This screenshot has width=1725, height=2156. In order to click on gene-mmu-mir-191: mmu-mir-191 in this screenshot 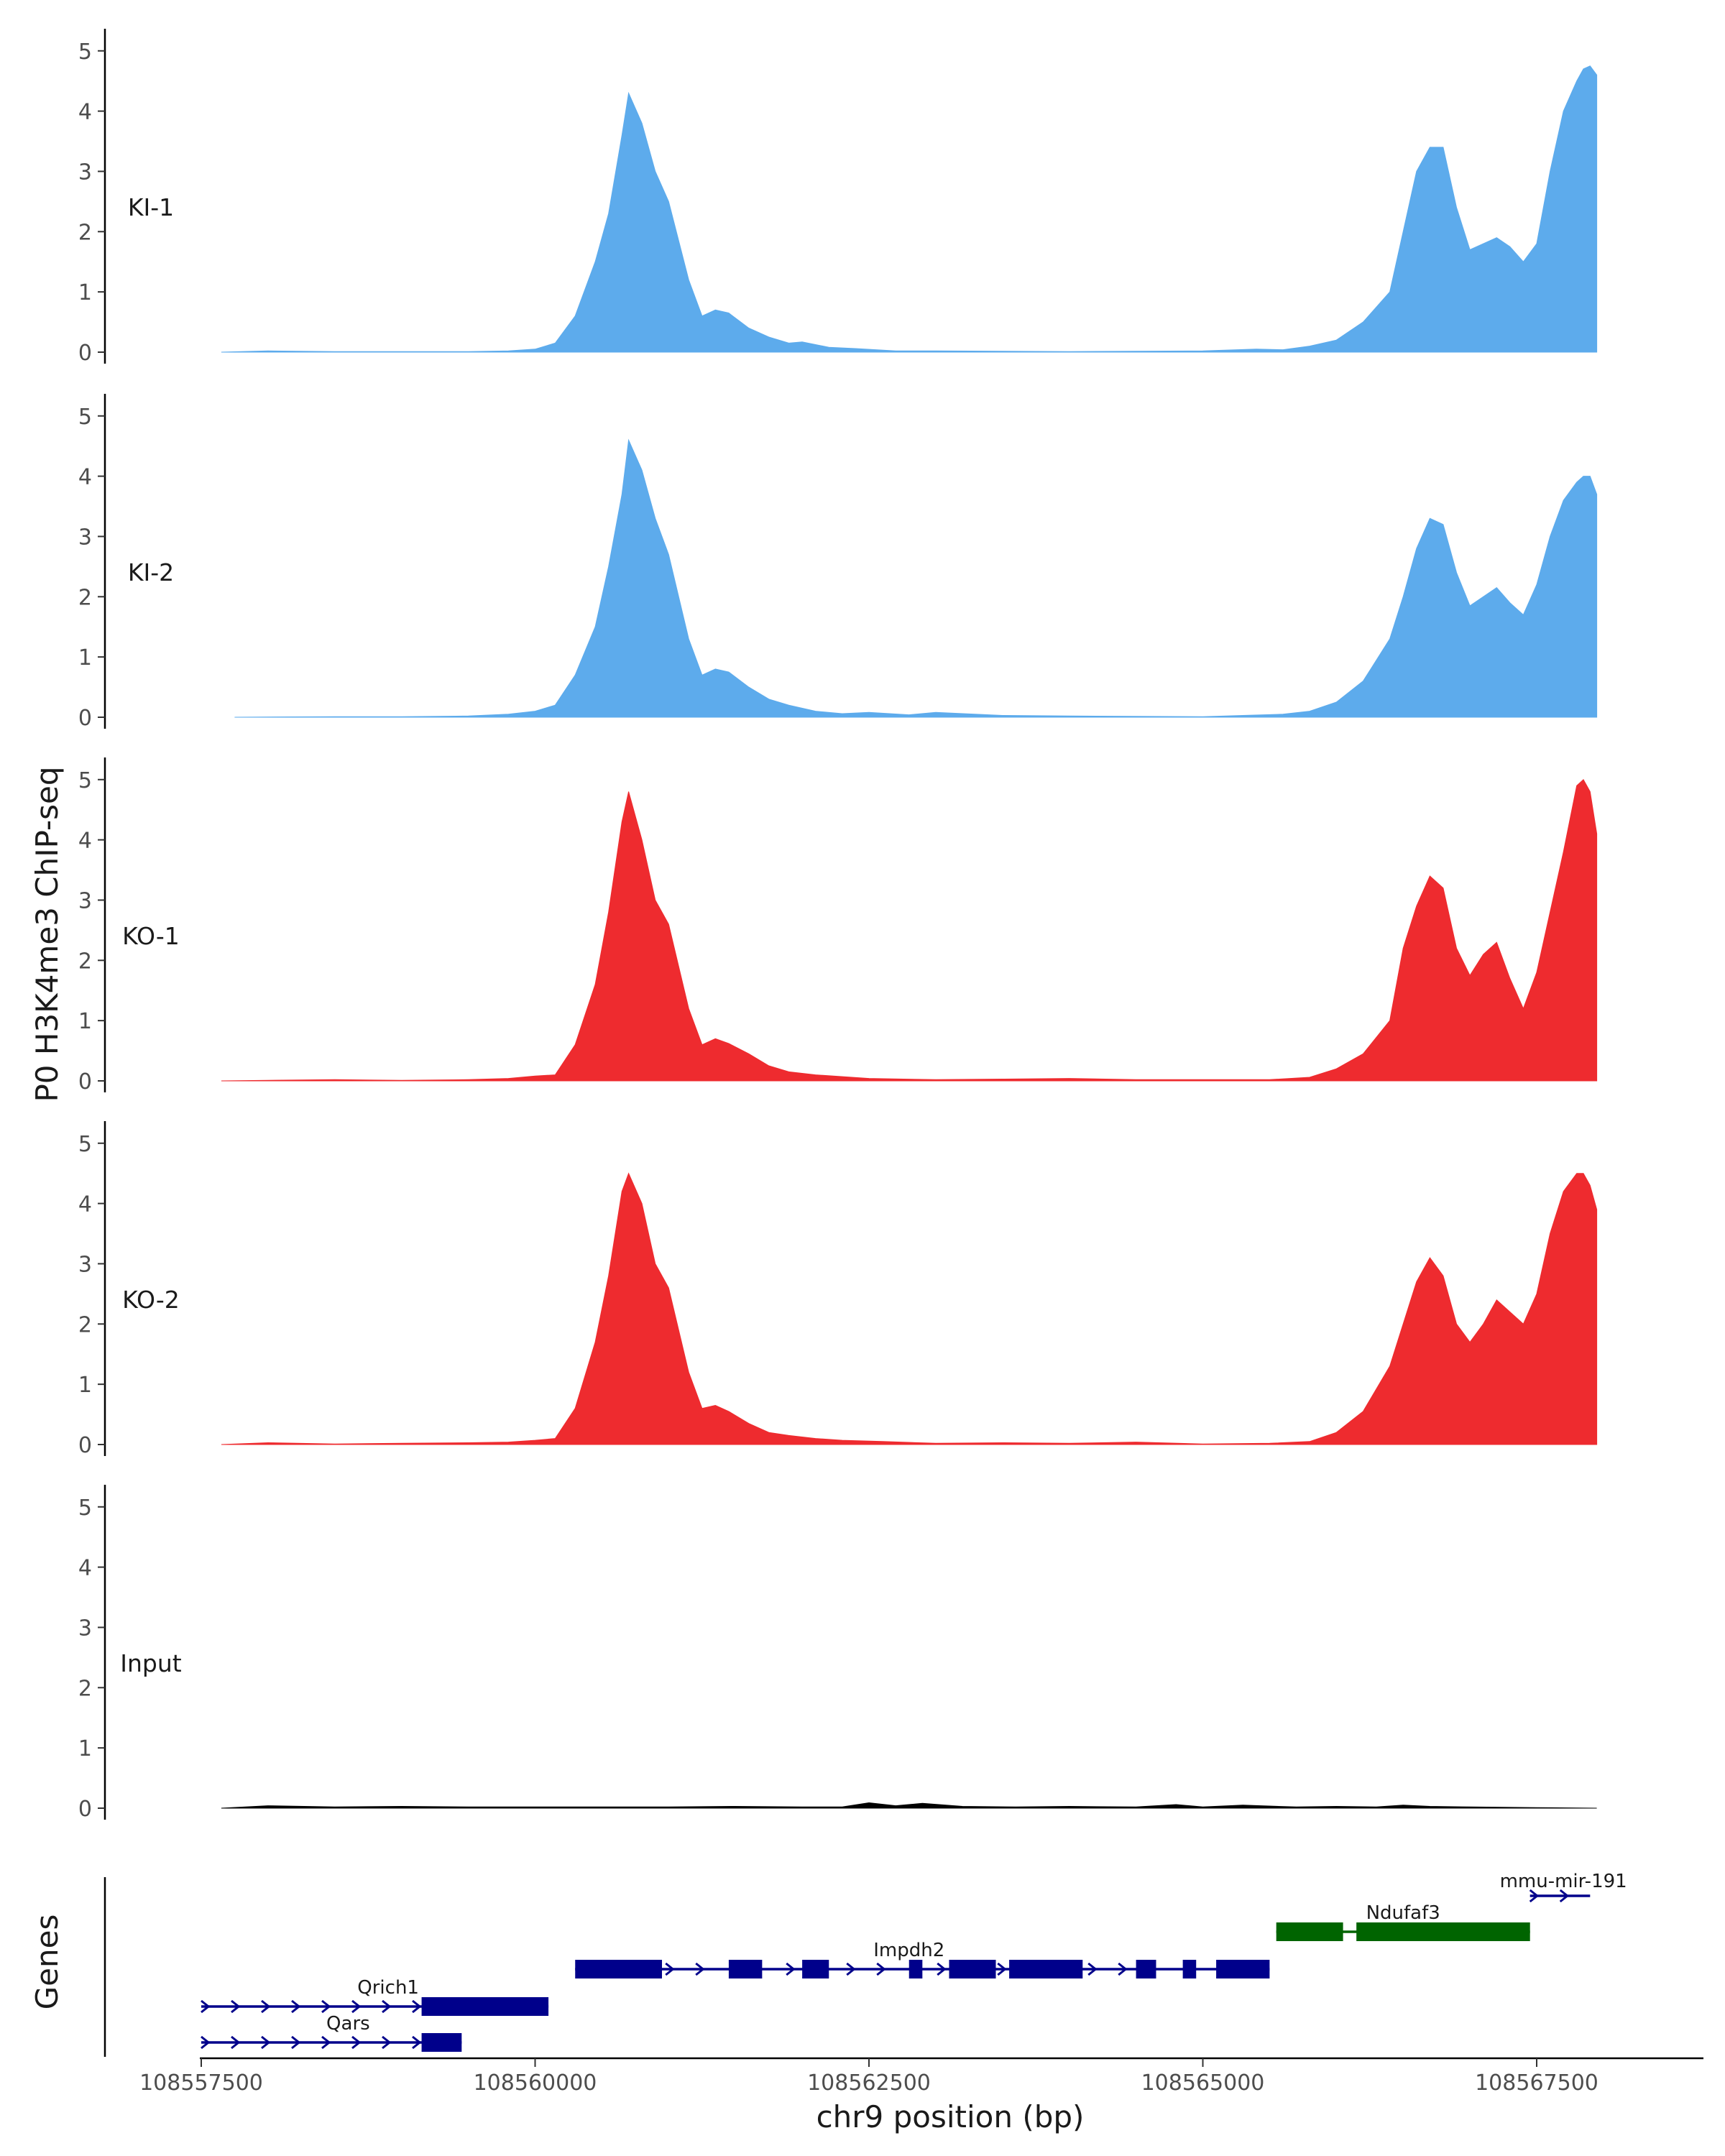, I will do `click(1563, 1887)`.